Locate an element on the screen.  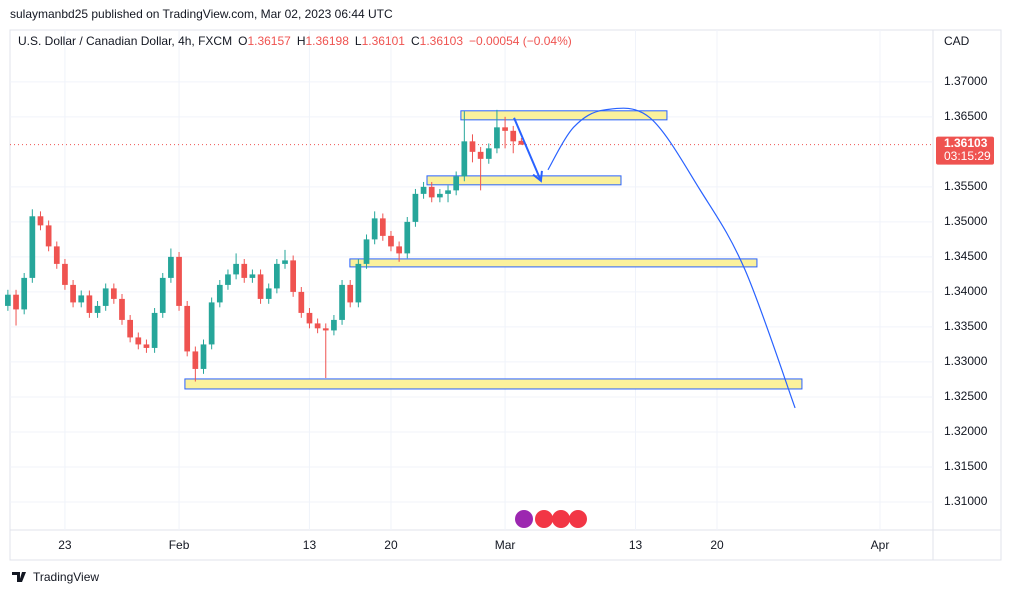
ohlc-value: 1.36101 is located at coordinates (383, 41).